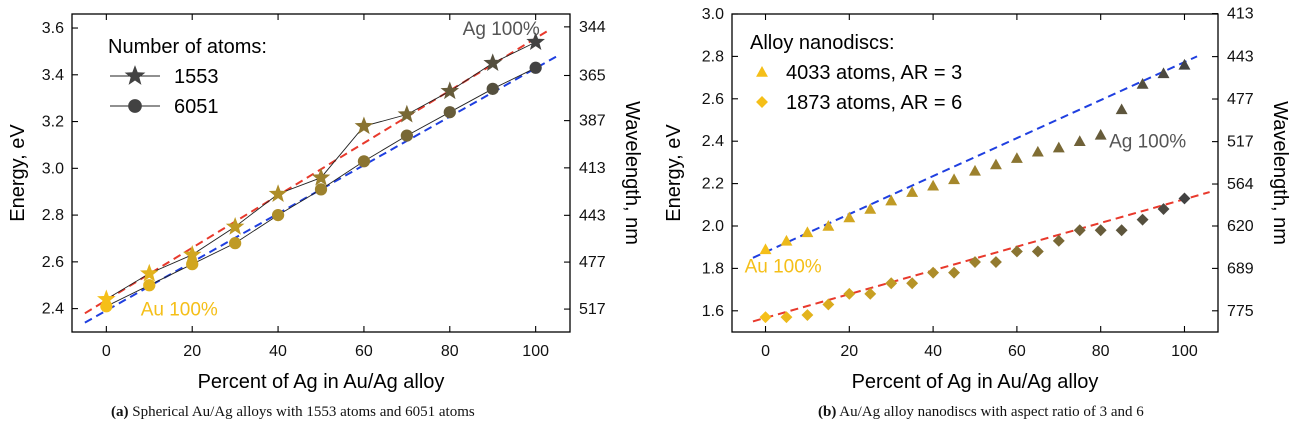  Describe the element at coordinates (592, 27) in the screenshot. I see `y2-tick-label: 344` at that location.